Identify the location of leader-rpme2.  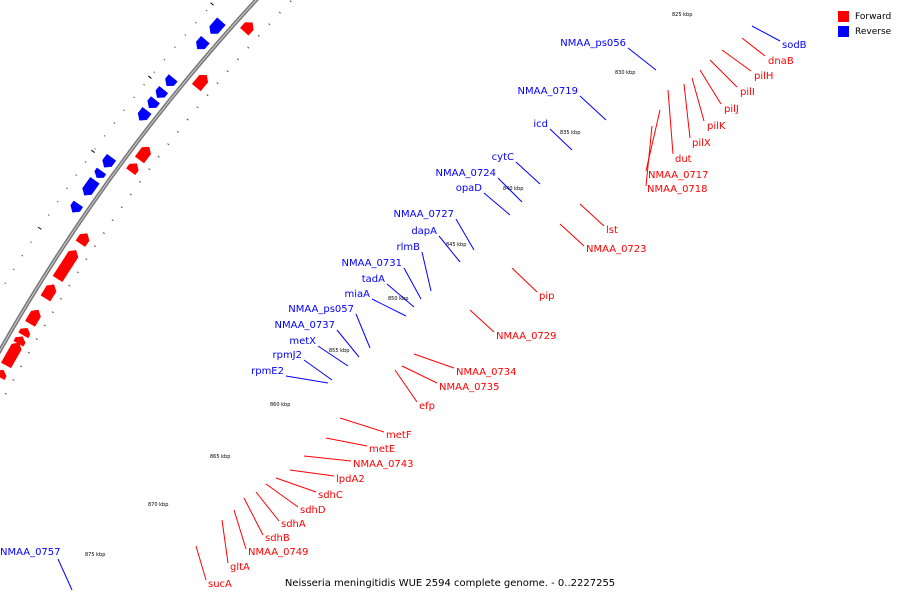
(307, 379).